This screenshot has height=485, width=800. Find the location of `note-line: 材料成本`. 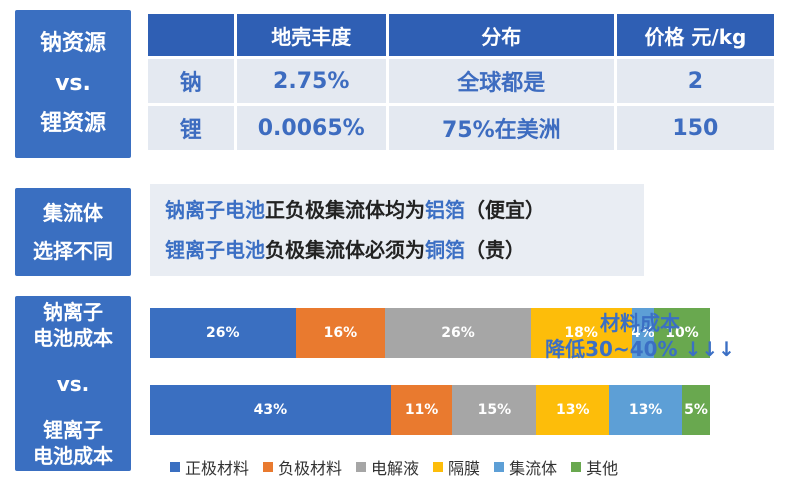

note-line: 材料成本 is located at coordinates (640, 323).